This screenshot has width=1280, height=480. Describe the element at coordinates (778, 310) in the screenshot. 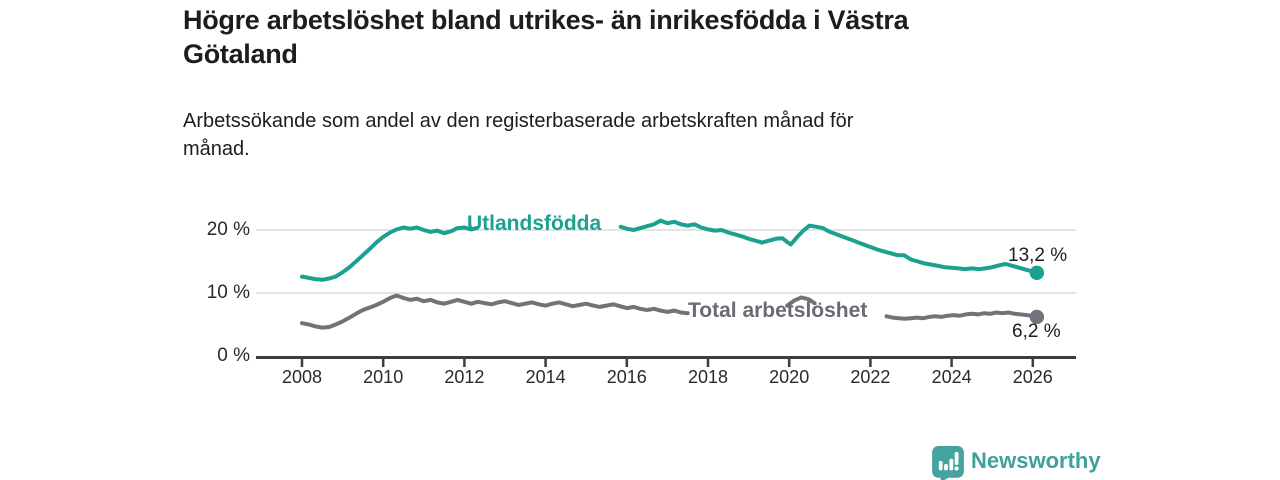

I see `series-label-total-arbetsloshet: Total arbetslöshet` at that location.